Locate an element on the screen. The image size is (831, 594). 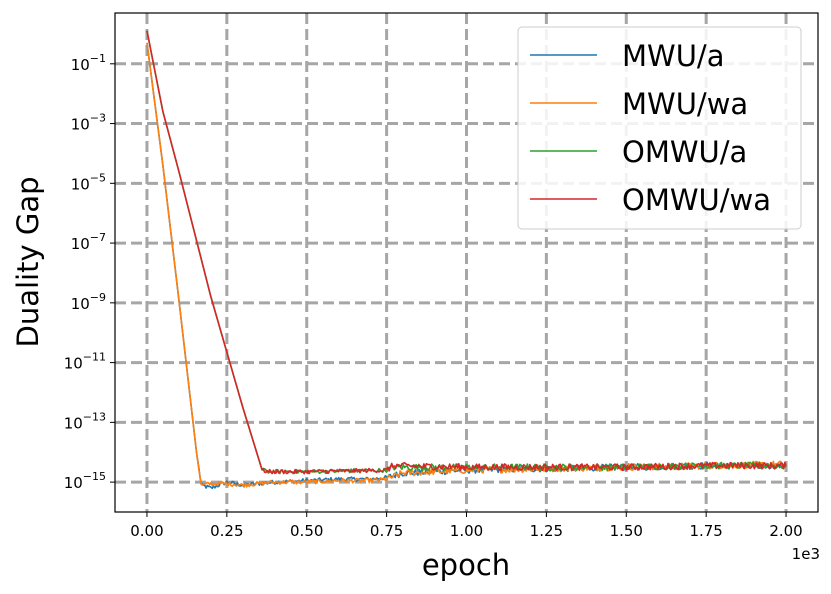
legend-label: MWU/wa is located at coordinates (685, 104).